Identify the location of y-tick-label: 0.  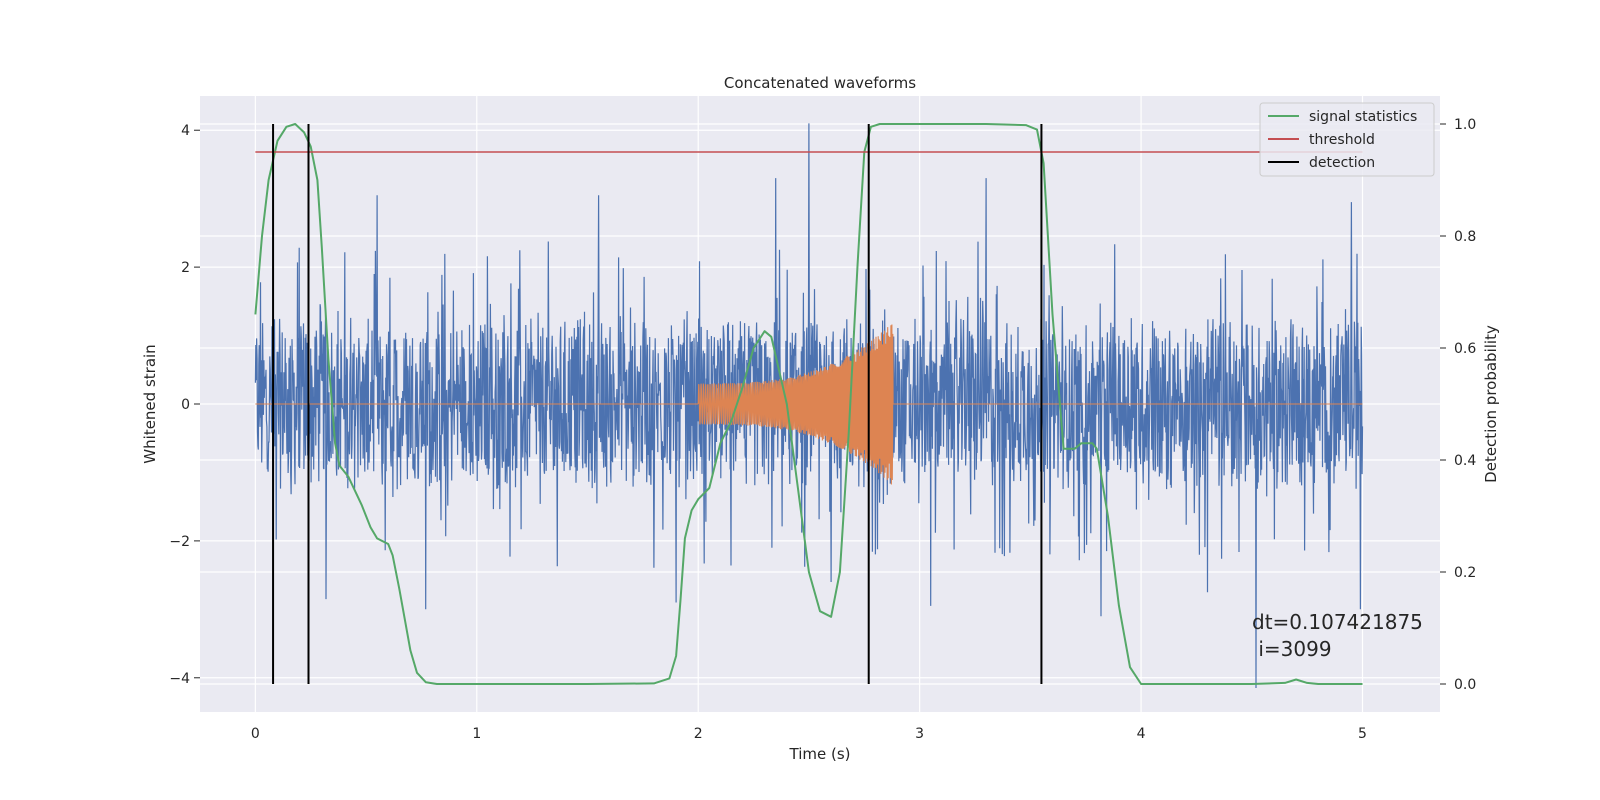
(185, 405).